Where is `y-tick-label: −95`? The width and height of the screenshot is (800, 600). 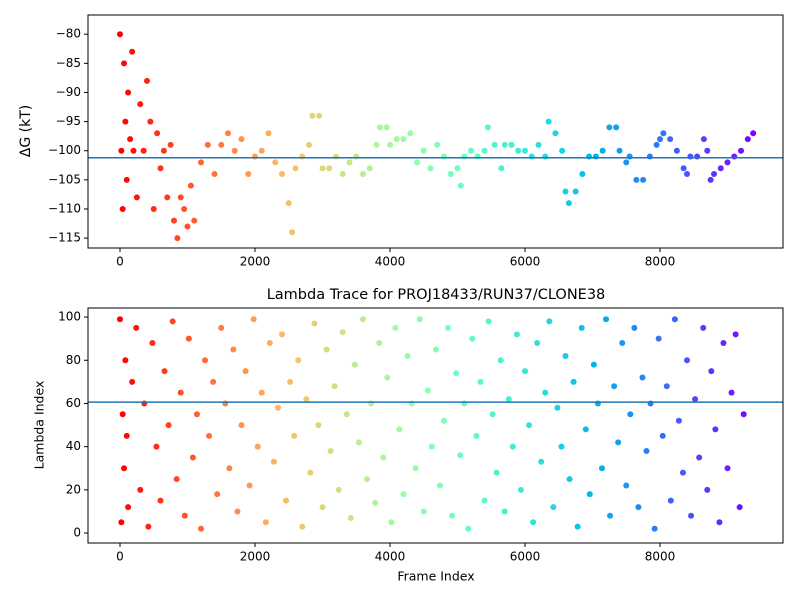 y-tick-label: −95 is located at coordinates (68, 121).